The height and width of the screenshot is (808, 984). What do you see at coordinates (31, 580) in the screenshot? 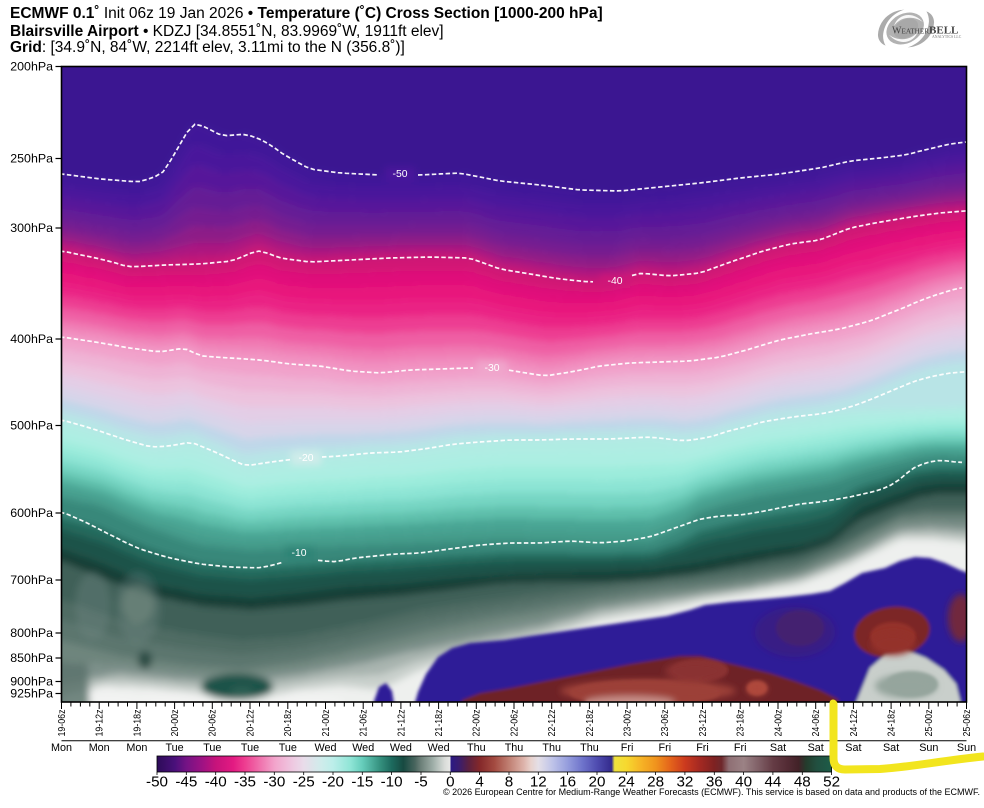
I see `svg-text: 700hPa` at bounding box center [31, 580].